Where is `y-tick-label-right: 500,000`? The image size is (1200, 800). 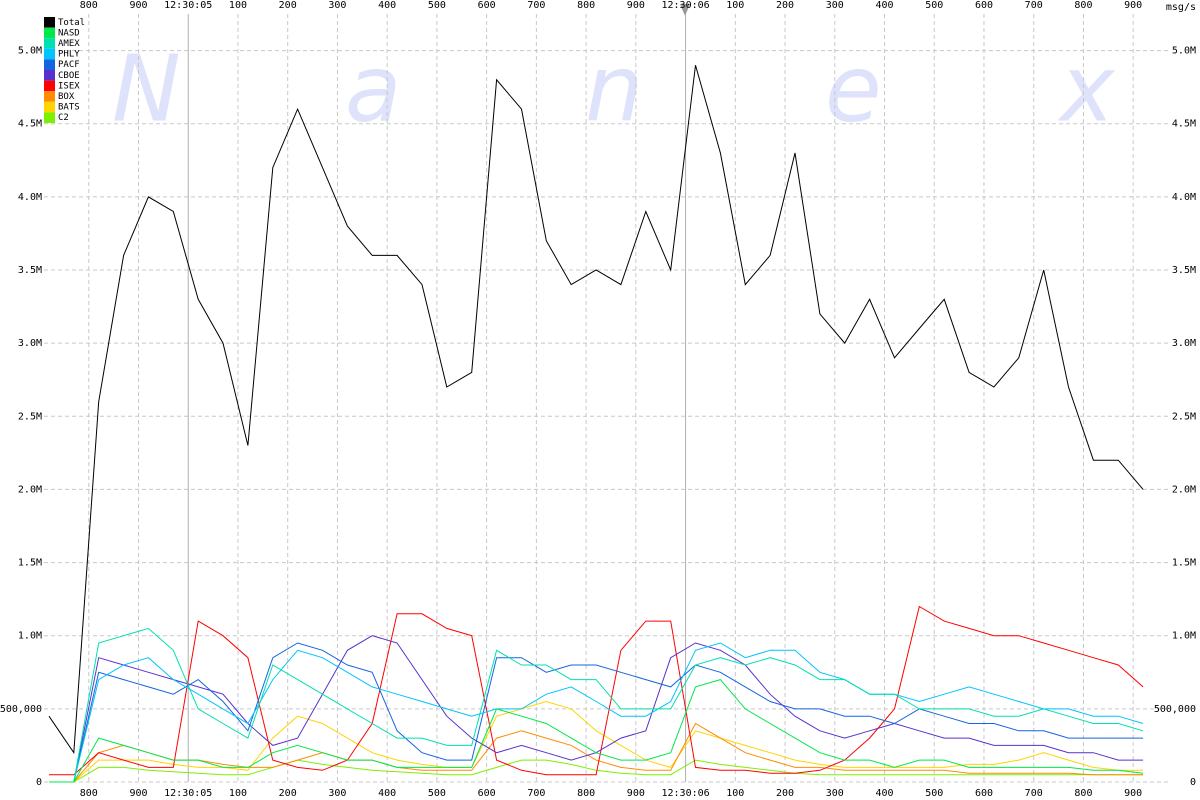 y-tick-label-right: 500,000 is located at coordinates (1175, 709).